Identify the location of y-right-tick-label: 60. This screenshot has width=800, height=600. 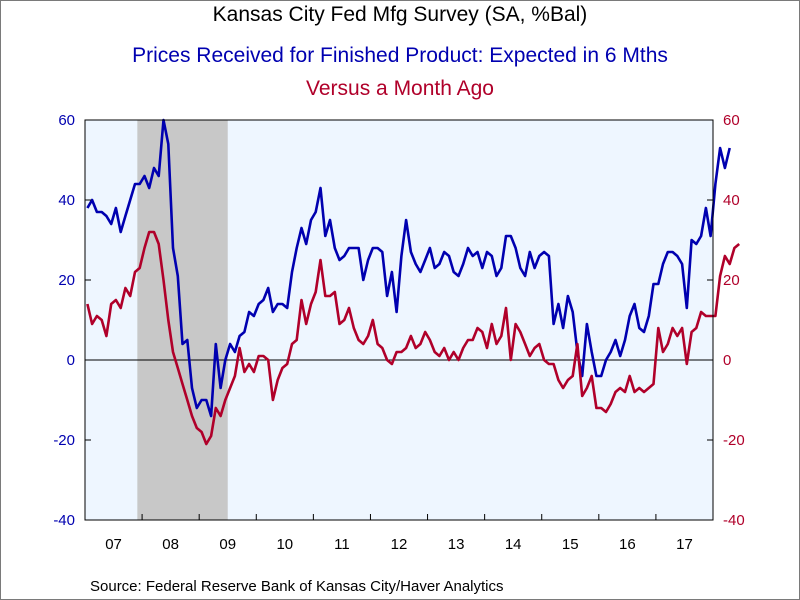
(731, 120).